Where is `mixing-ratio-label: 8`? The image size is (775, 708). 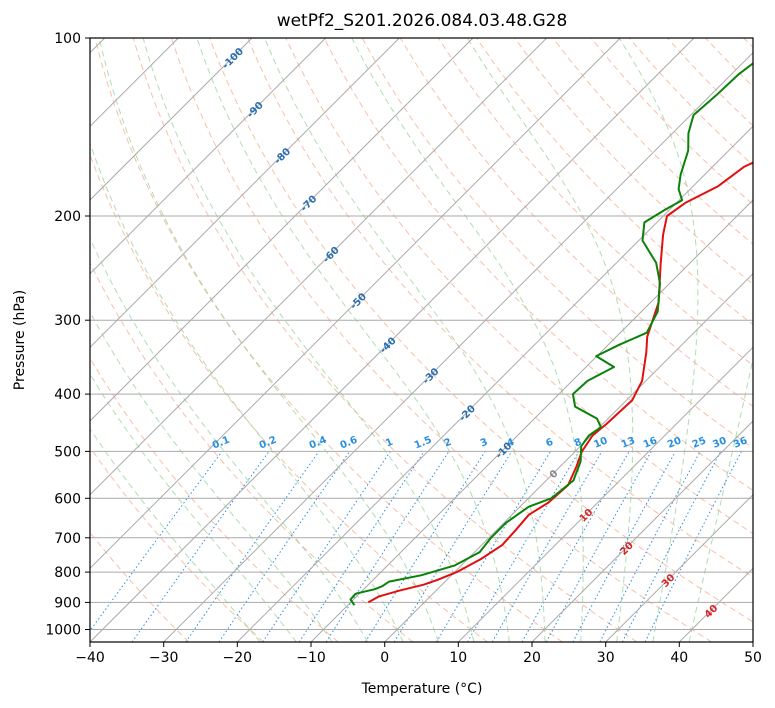 mixing-ratio-label: 8 is located at coordinates (578, 443).